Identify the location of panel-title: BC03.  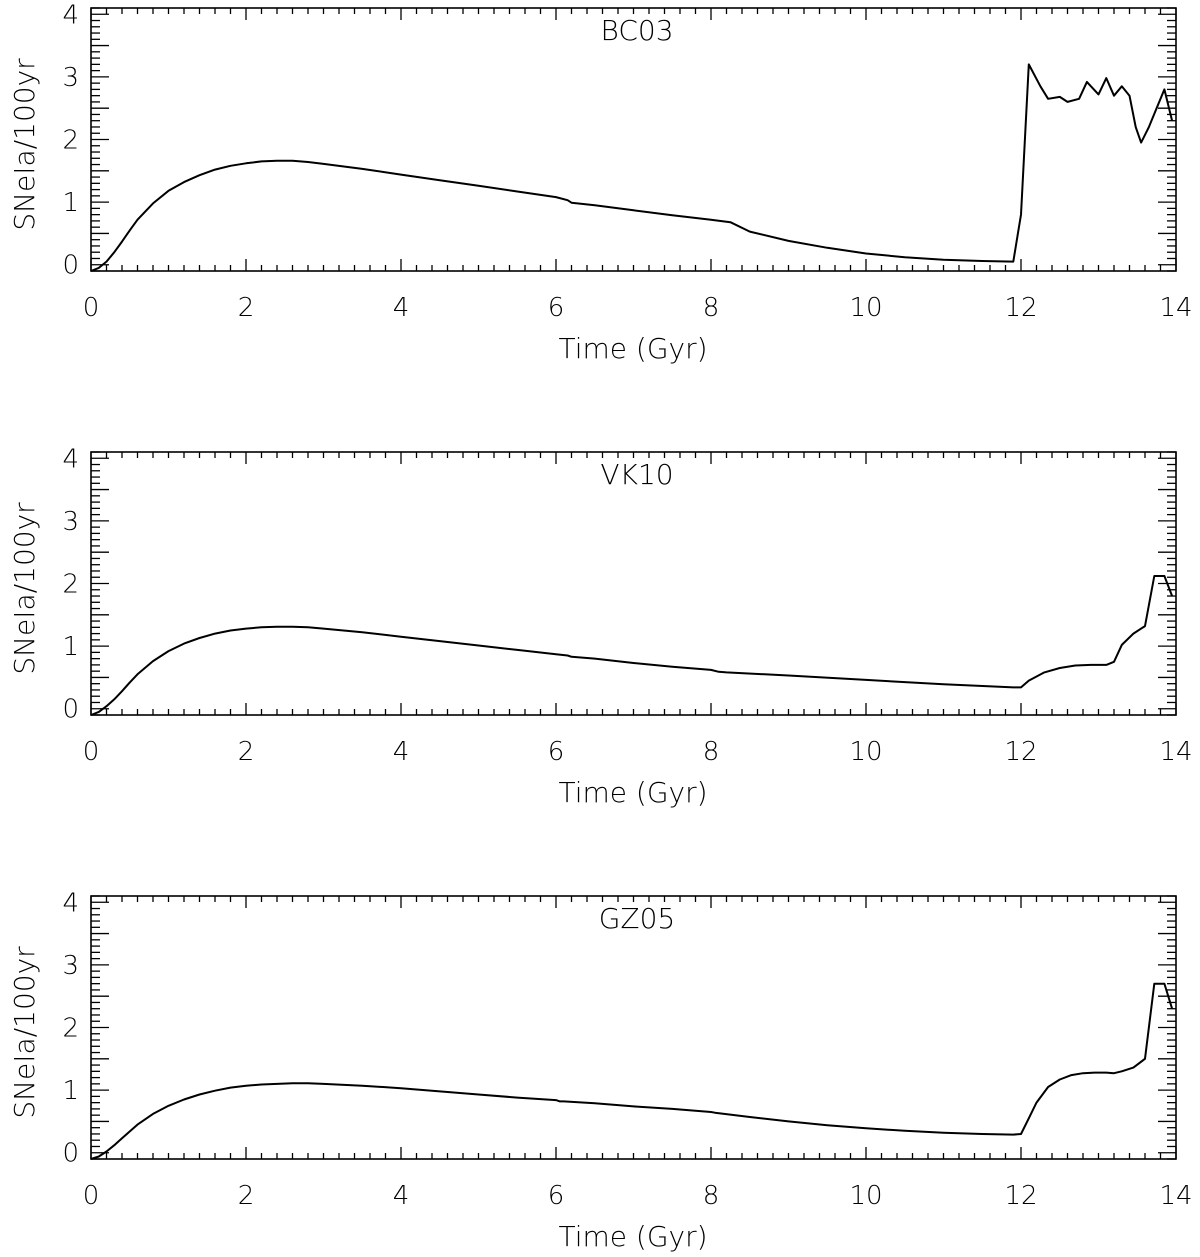
(636, 30).